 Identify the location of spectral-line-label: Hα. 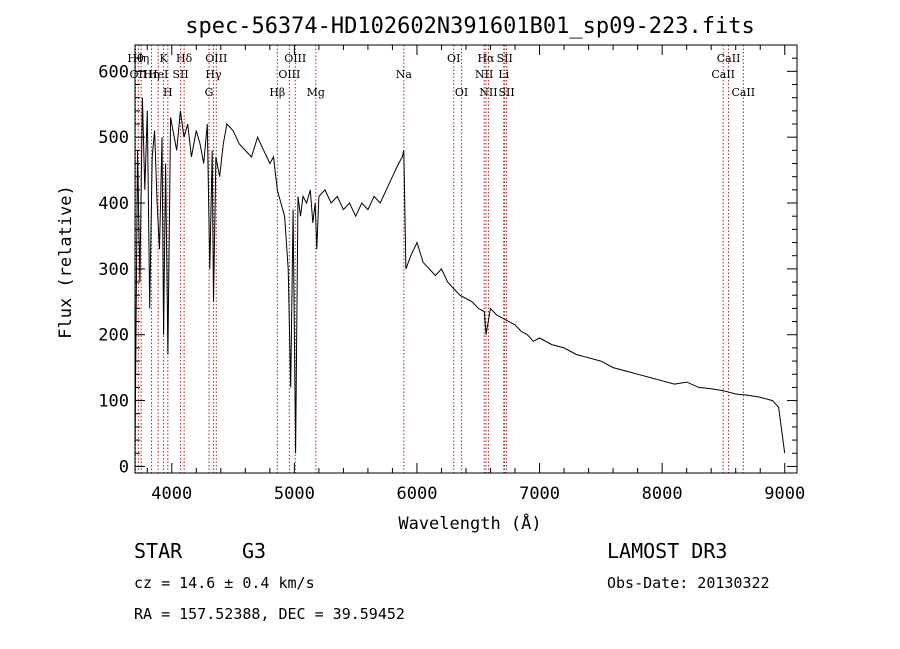
(486, 58).